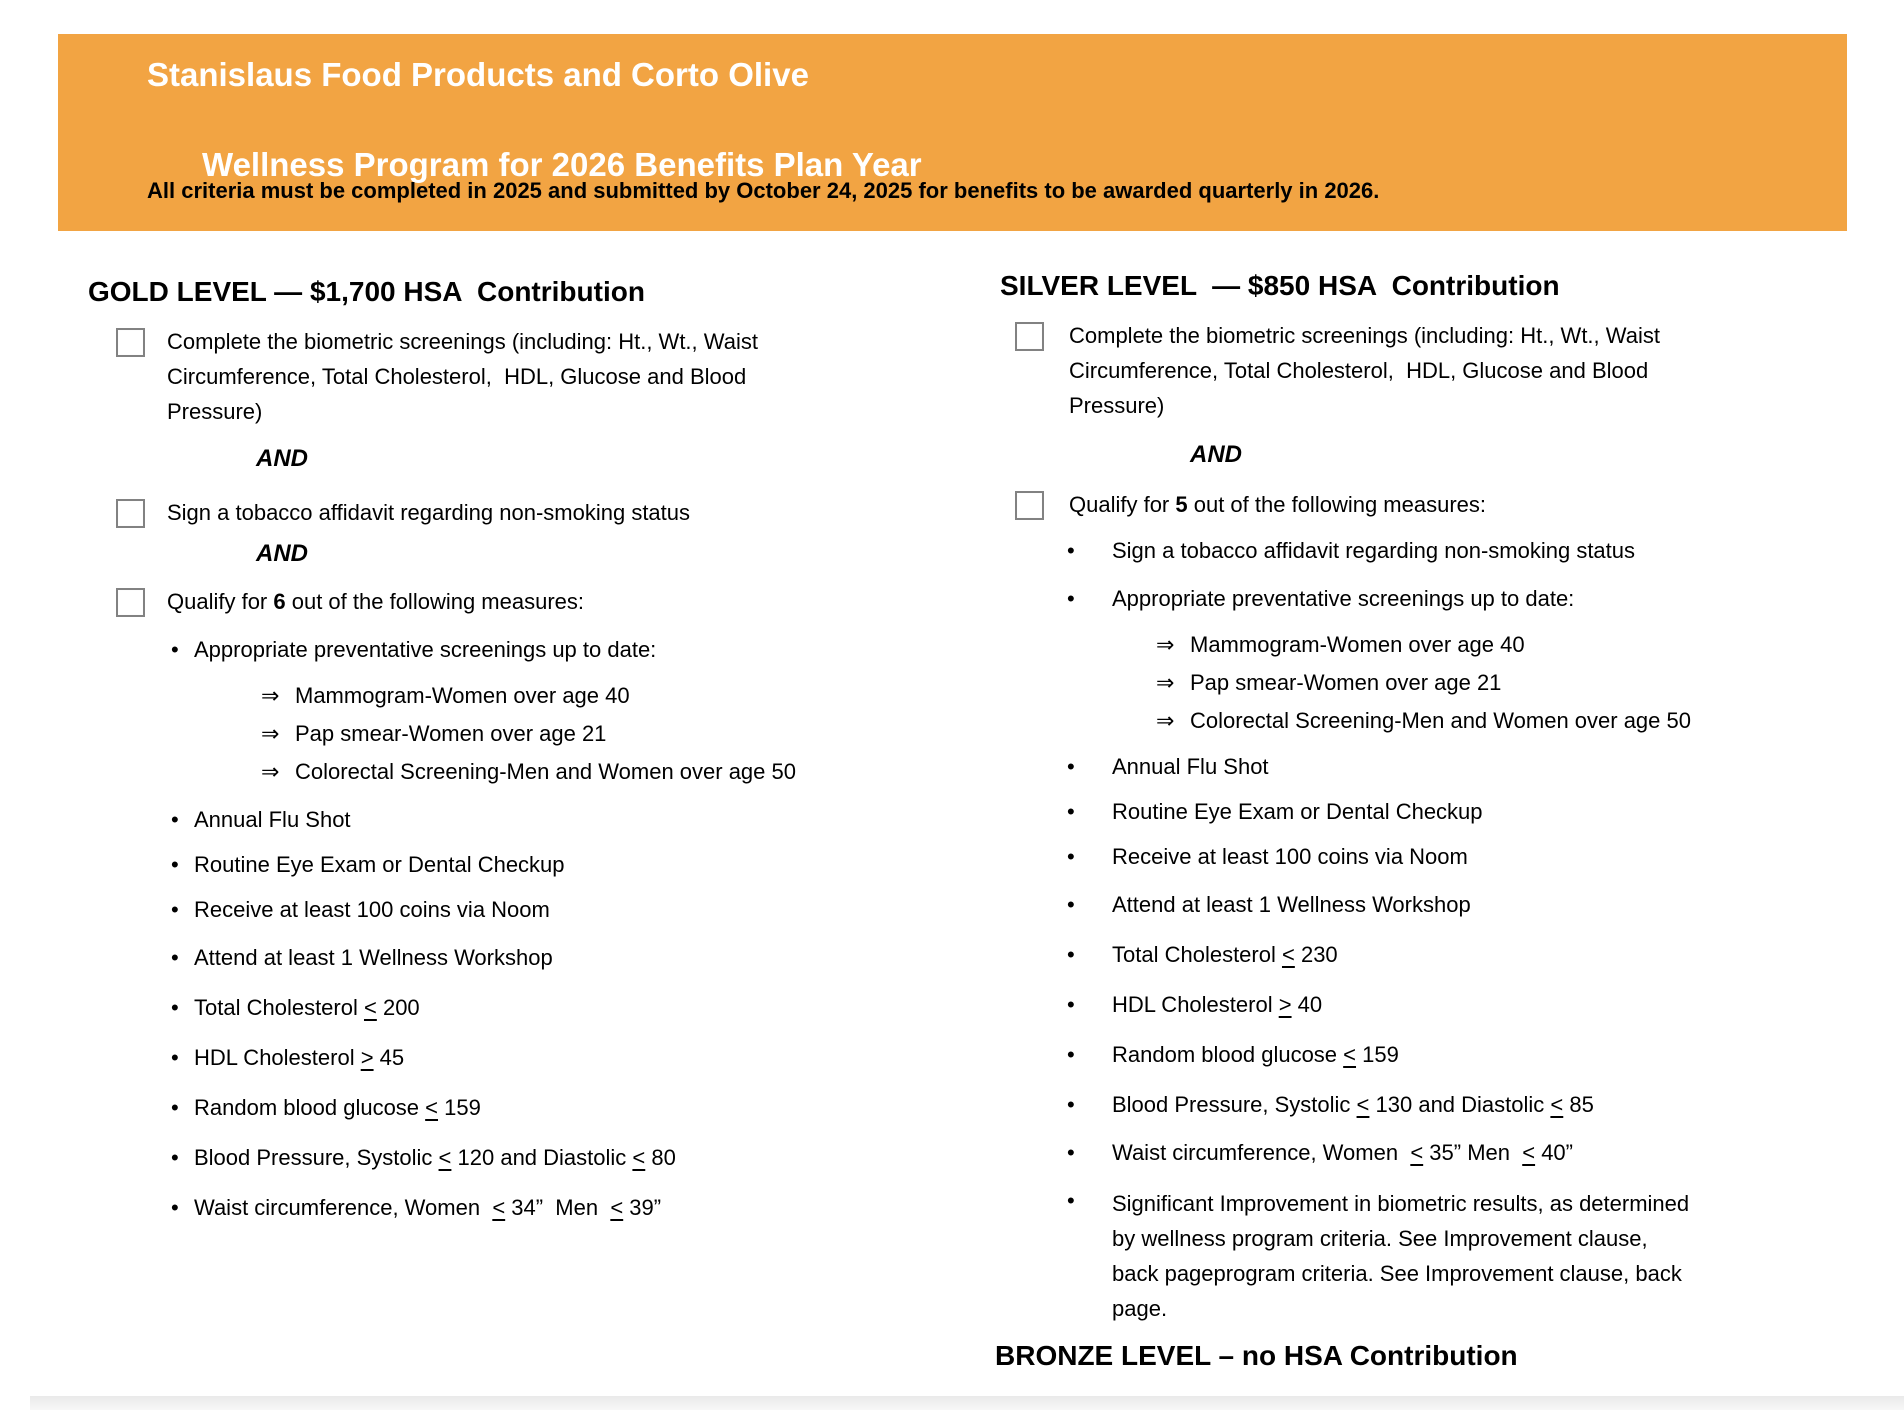  Describe the element at coordinates (1346, 682) in the screenshot. I see `silver-screening-pap: Pap smear-Women over age 21` at that location.